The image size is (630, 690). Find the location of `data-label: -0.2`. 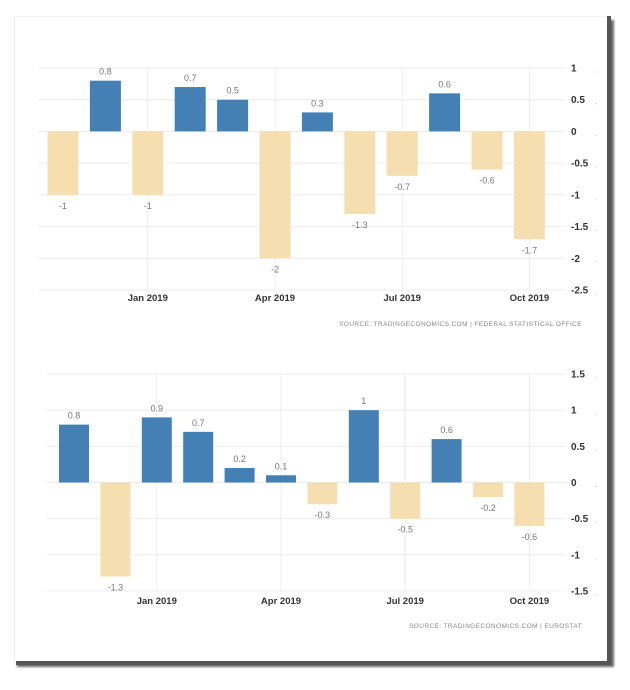

data-label: -0.2 is located at coordinates (488, 508).